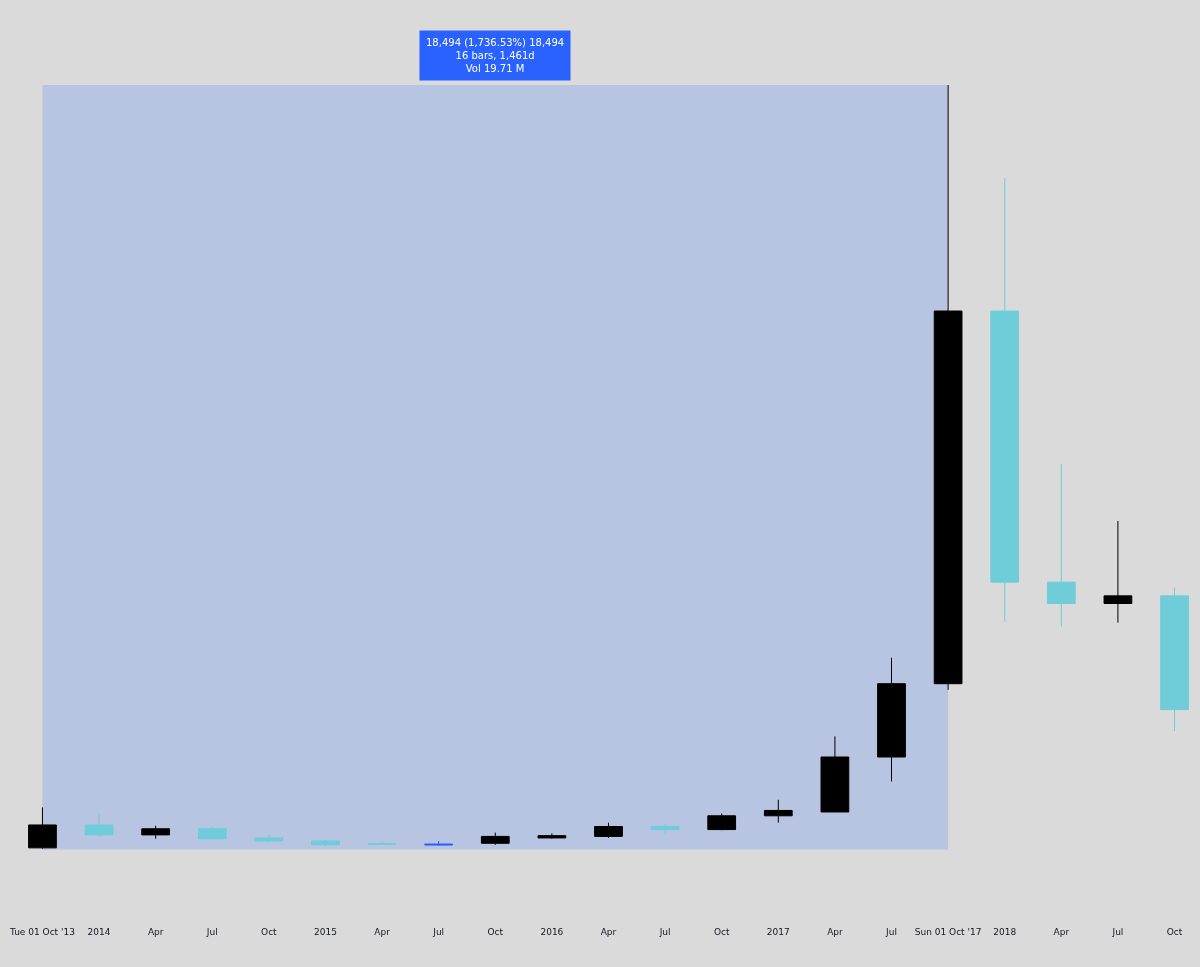 The height and width of the screenshot is (967, 1200). Describe the element at coordinates (495, 55) in the screenshot. I see `band-label: 18,494 (1,736.53%) 18,494 16 bars, 1,461d Vol 19.71 M` at that location.